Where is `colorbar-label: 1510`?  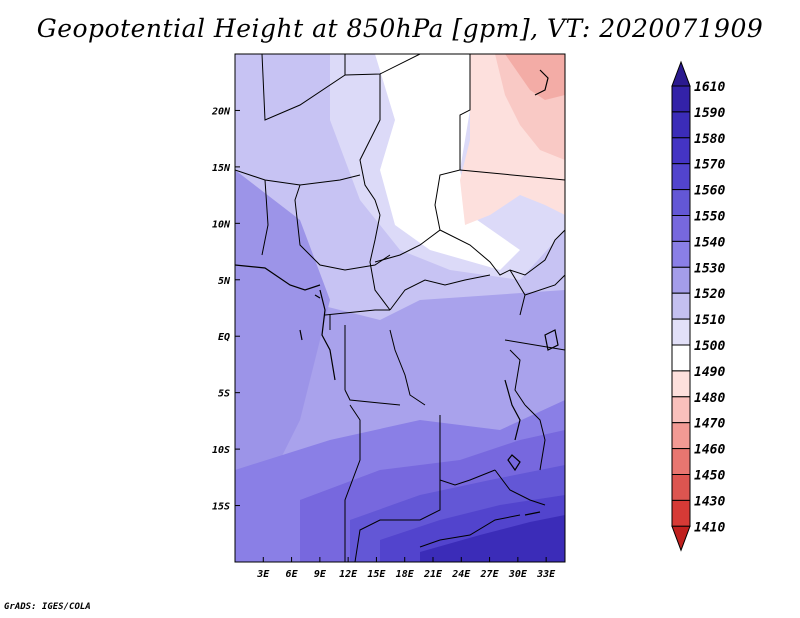 colorbar-label: 1510 is located at coordinates (709, 320).